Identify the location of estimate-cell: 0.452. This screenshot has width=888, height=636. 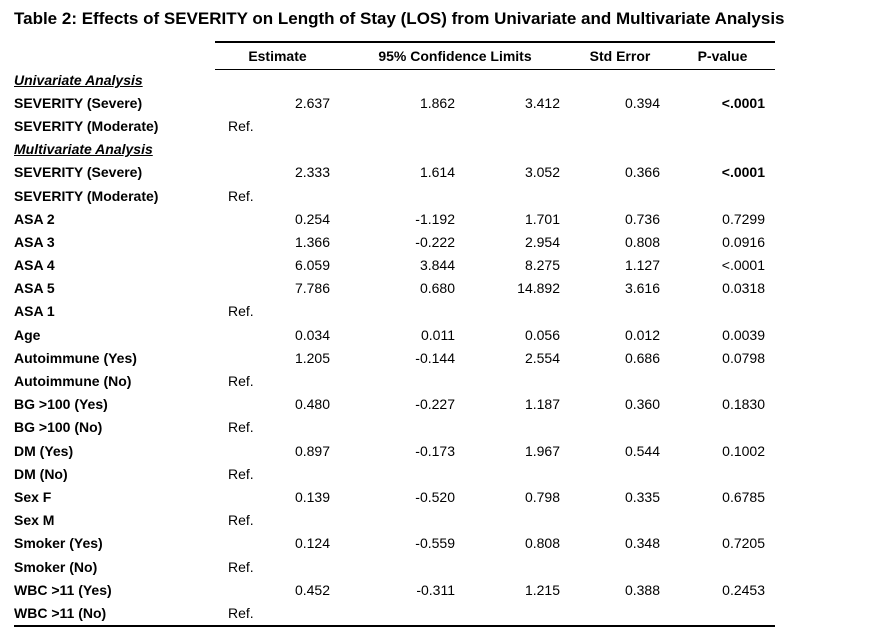
(312, 589).